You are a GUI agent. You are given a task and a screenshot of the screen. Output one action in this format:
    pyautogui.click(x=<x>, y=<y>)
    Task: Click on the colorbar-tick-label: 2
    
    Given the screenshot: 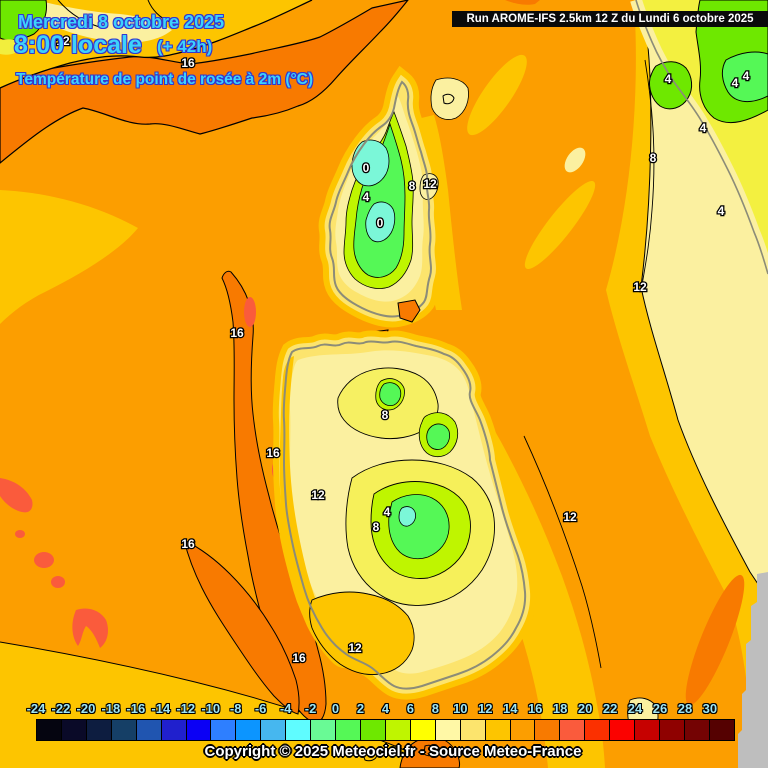 What is the action you would take?
    pyautogui.click(x=360, y=708)
    